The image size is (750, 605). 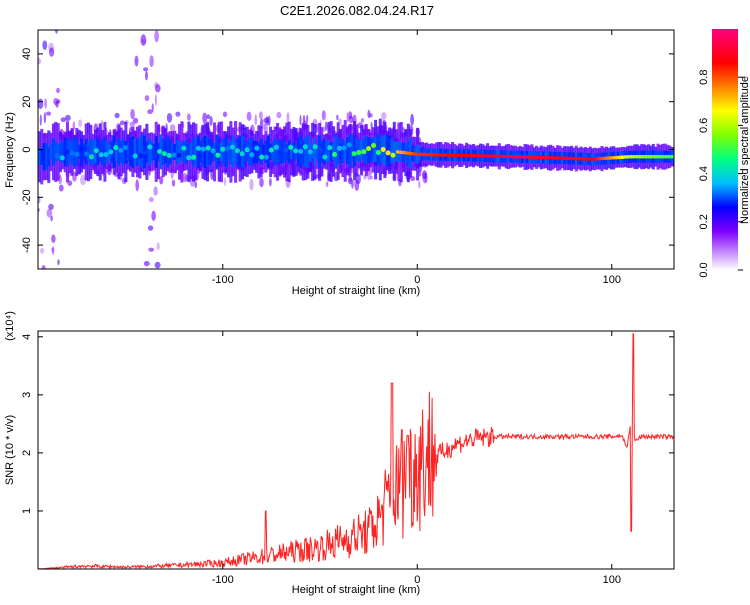 What do you see at coordinates (704, 125) in the screenshot?
I see `colorbar-tick-label: 0.6` at bounding box center [704, 125].